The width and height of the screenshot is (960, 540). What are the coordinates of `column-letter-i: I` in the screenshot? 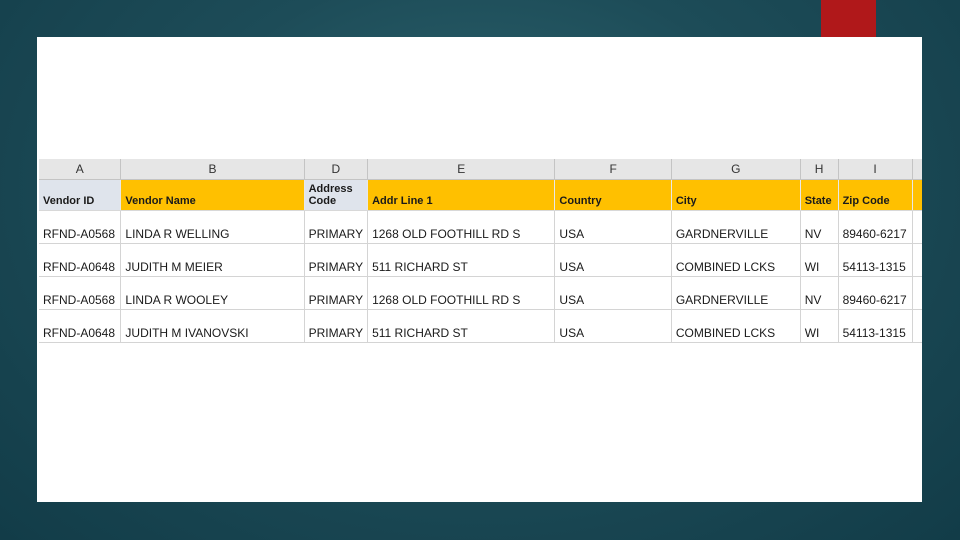 It's located at (875, 169).